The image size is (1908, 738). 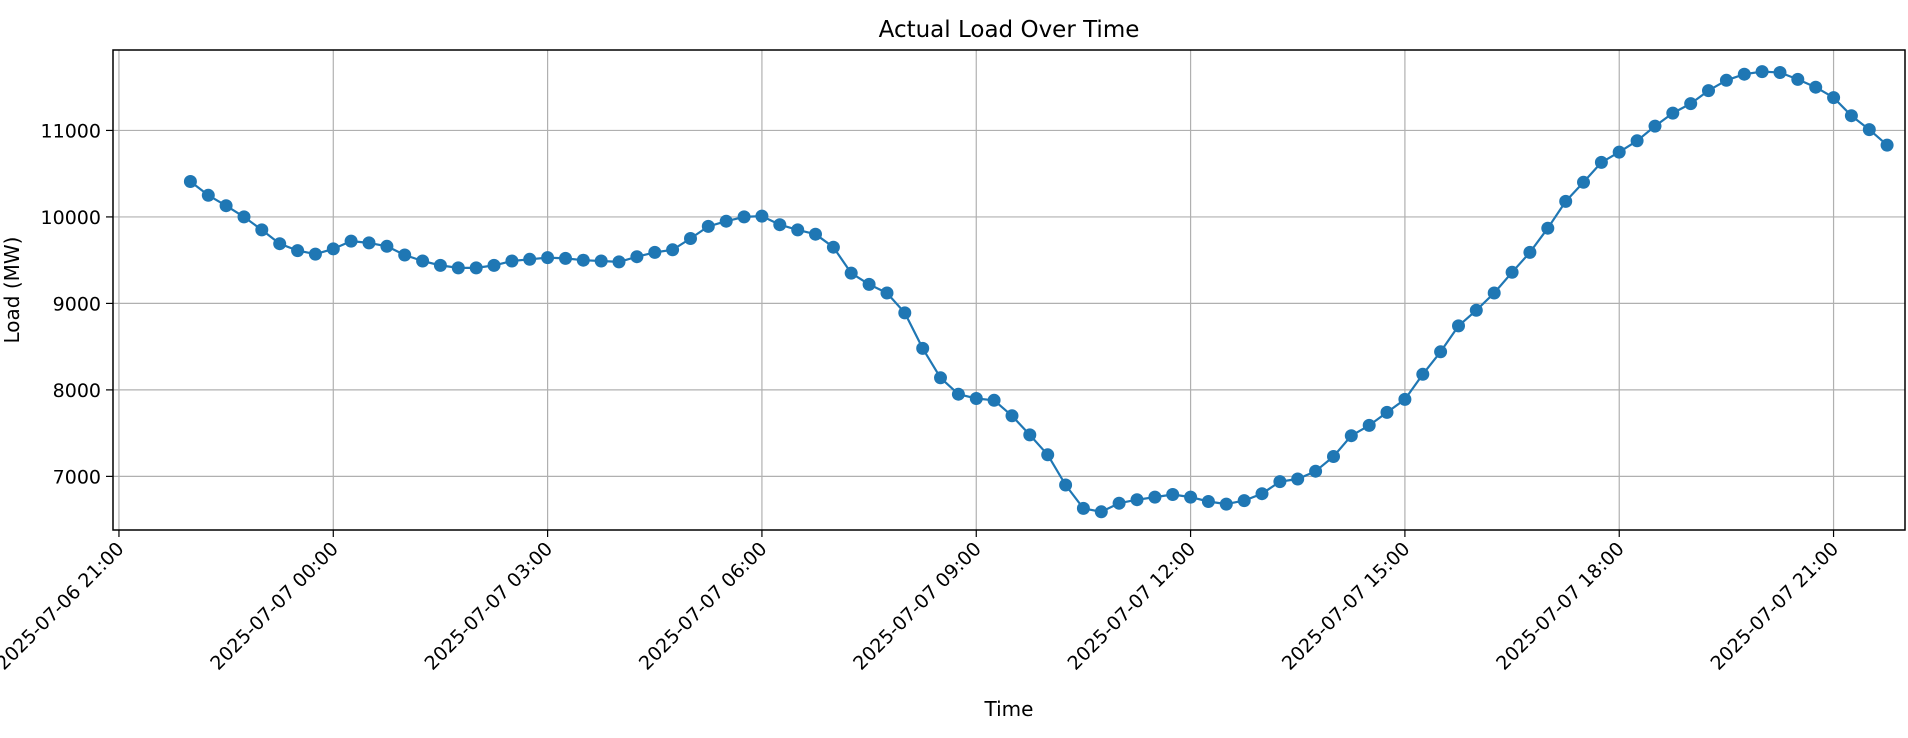 What do you see at coordinates (1009, 709) in the screenshot?
I see `x-axis-label: Time` at bounding box center [1009, 709].